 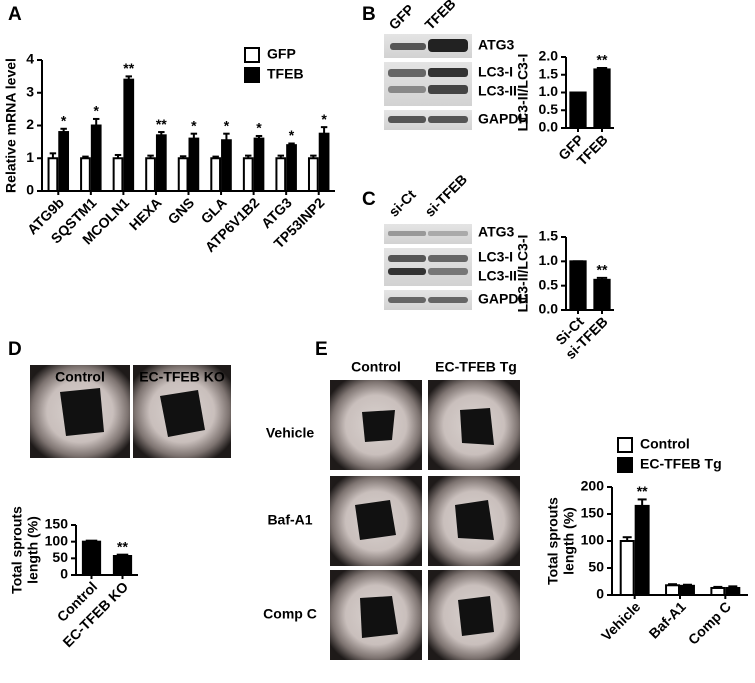 I want to click on x-tick-label: Vehicle, so click(x=621, y=621).